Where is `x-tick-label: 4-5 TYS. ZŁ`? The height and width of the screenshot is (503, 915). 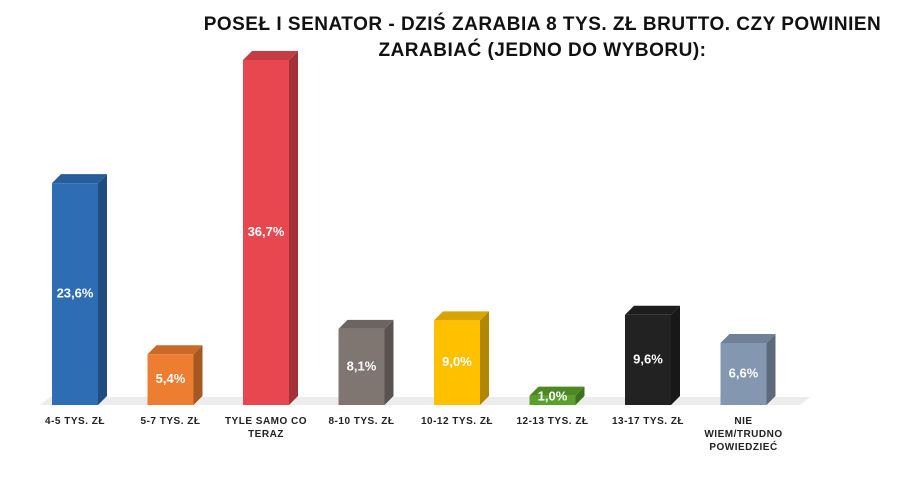 x-tick-label: 4-5 TYS. ZŁ is located at coordinates (75, 421).